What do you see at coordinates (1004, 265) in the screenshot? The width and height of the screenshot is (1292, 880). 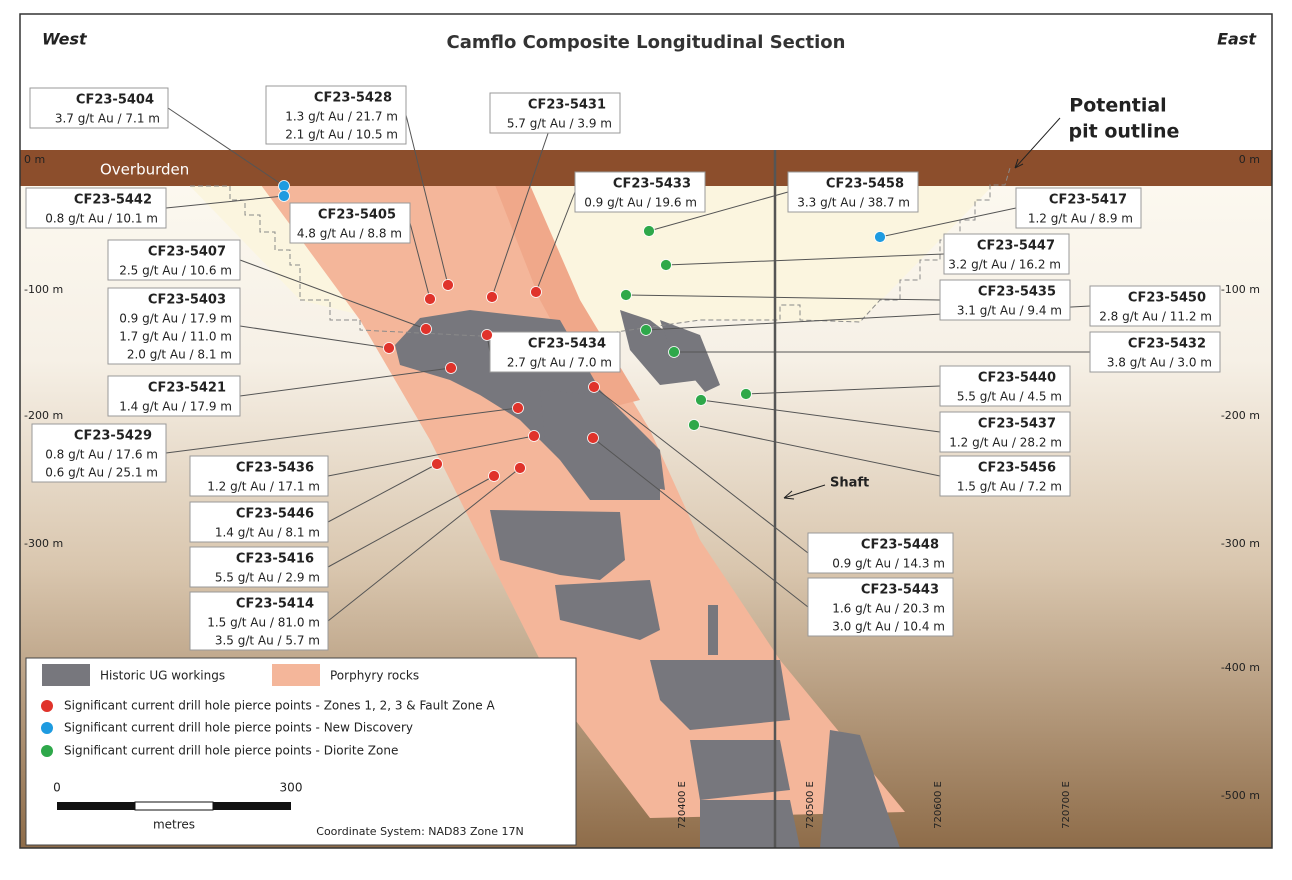 I see `intercept: 3.2 g/t Au / 16.2 m` at bounding box center [1004, 265].